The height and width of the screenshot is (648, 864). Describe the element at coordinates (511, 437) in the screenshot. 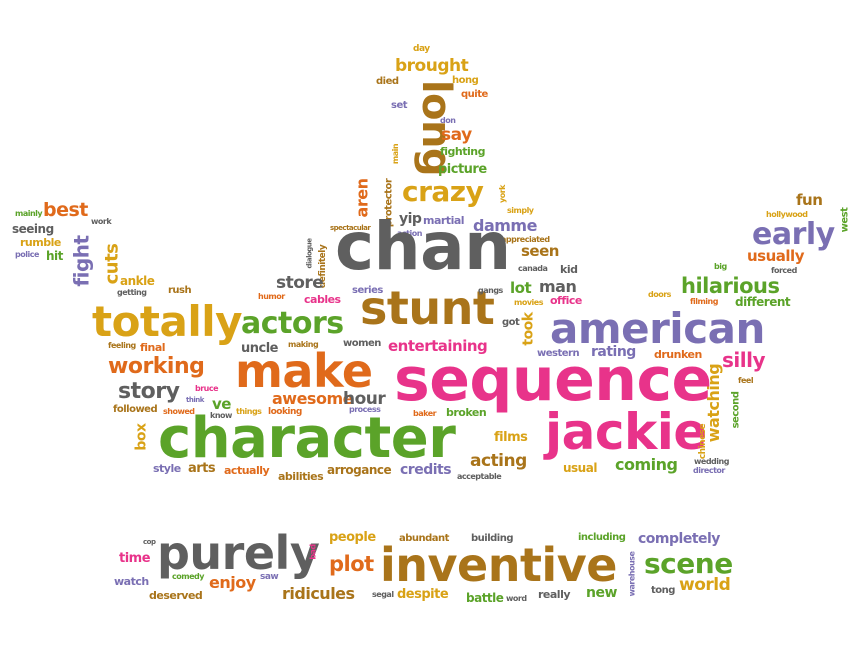

I see `word-films: films` at that location.